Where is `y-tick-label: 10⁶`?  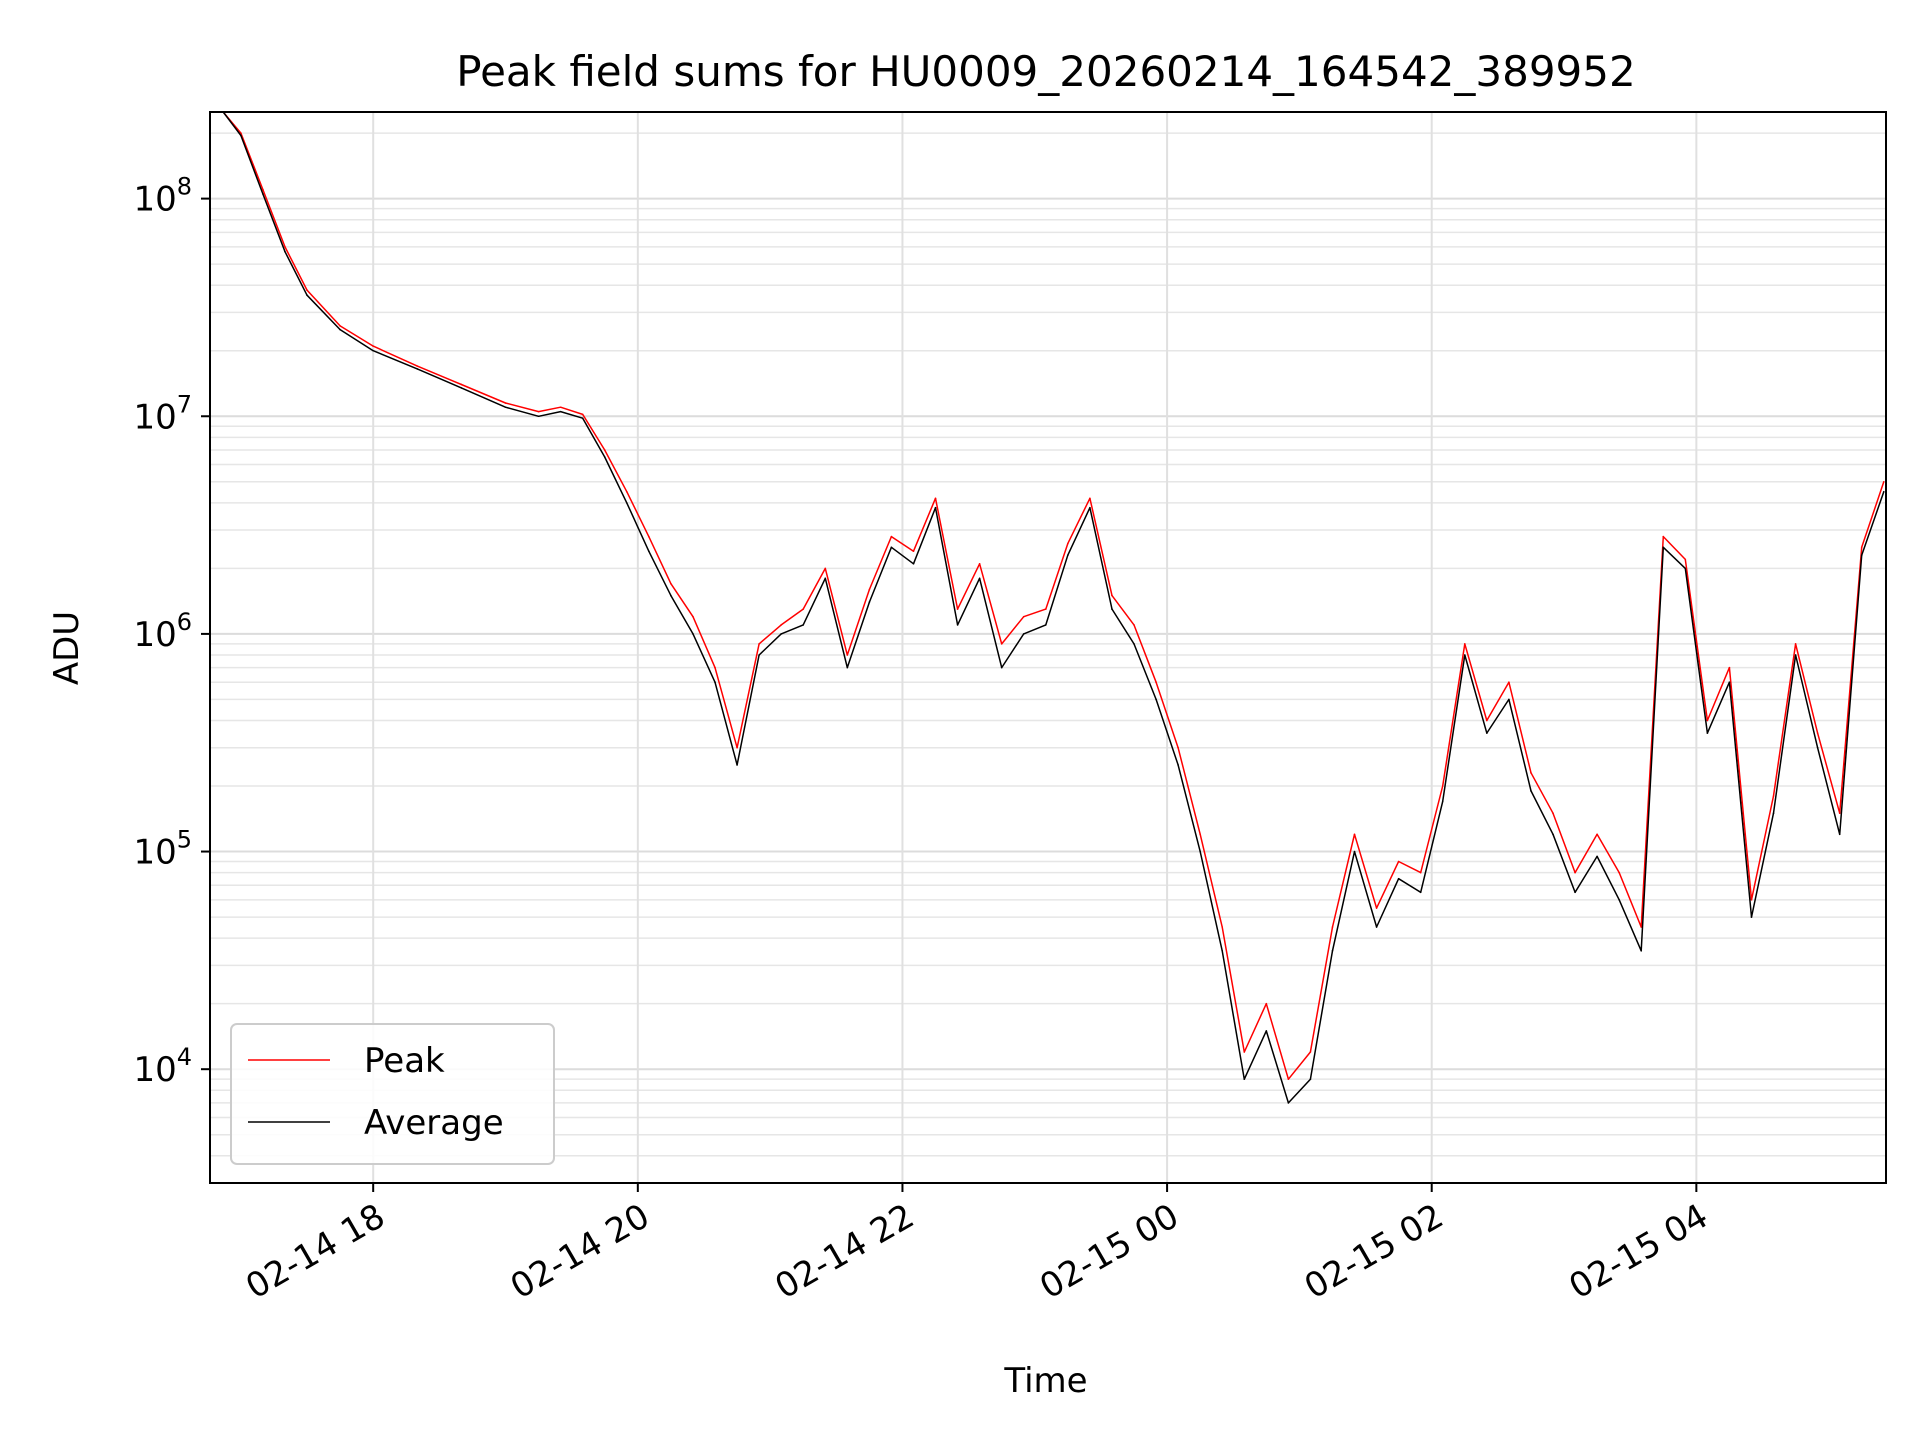 y-tick-label: 10⁶ is located at coordinates (162, 631).